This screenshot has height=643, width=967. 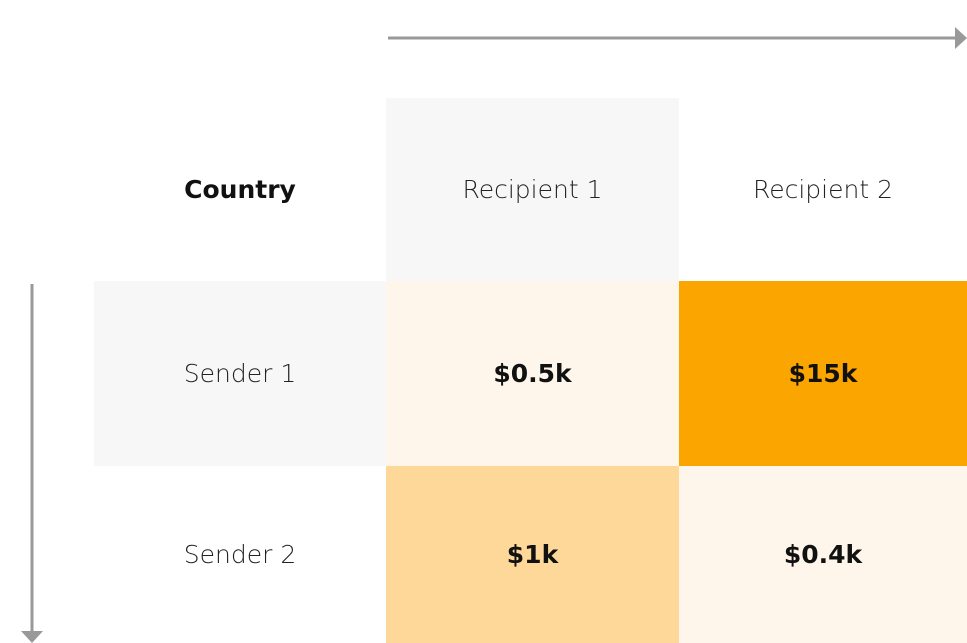 I want to click on header-cell: Recipient 2, so click(x=823, y=189).